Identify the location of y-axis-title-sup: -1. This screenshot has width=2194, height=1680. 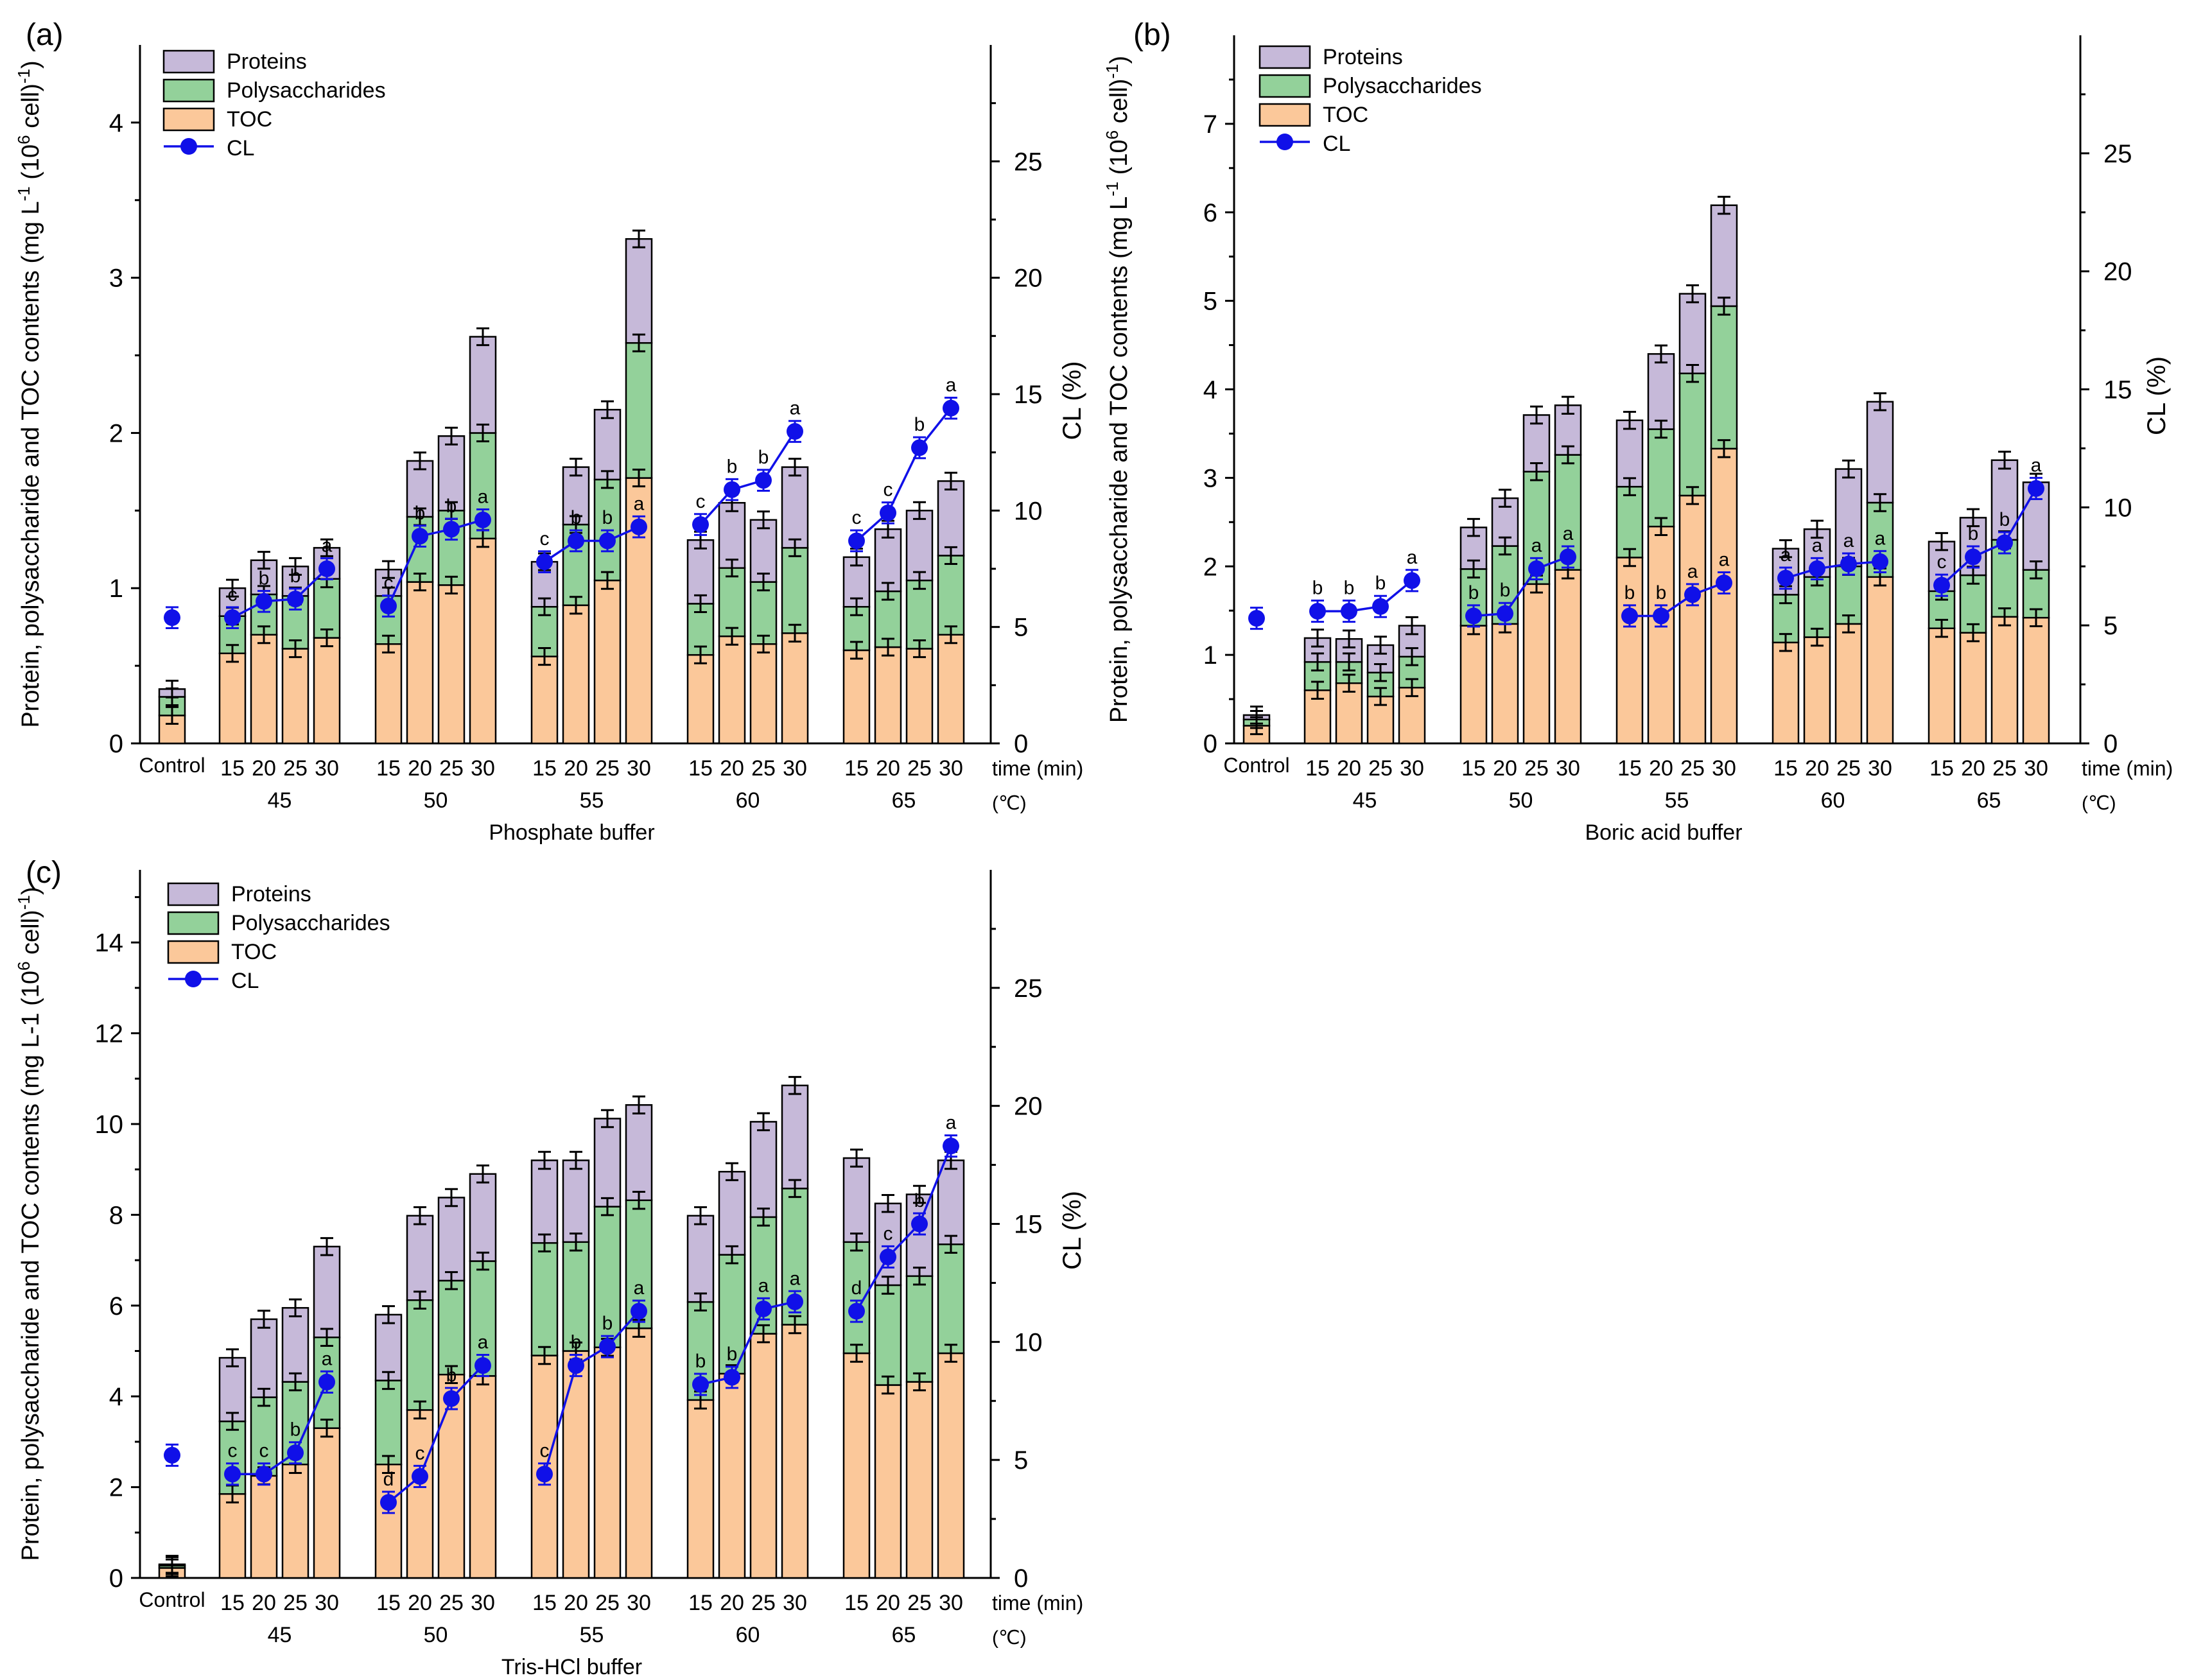
(24, 902).